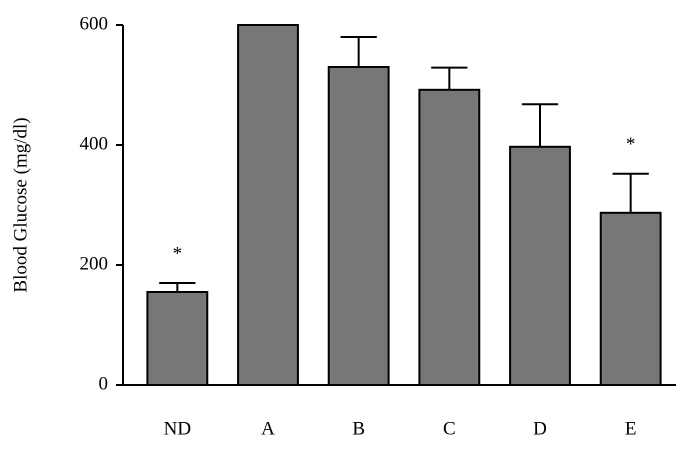 Image resolution: width=681 pixels, height=450 pixels. Describe the element at coordinates (449, 428) in the screenshot. I see `x-tick-label: C` at that location.